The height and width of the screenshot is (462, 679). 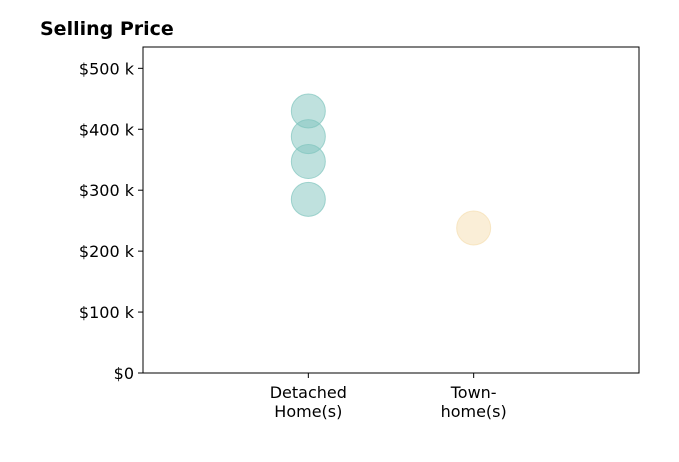 I want to click on y-axis: $0 $100 k $200 k $300 k $400 k $500 k, so click(x=111, y=221).